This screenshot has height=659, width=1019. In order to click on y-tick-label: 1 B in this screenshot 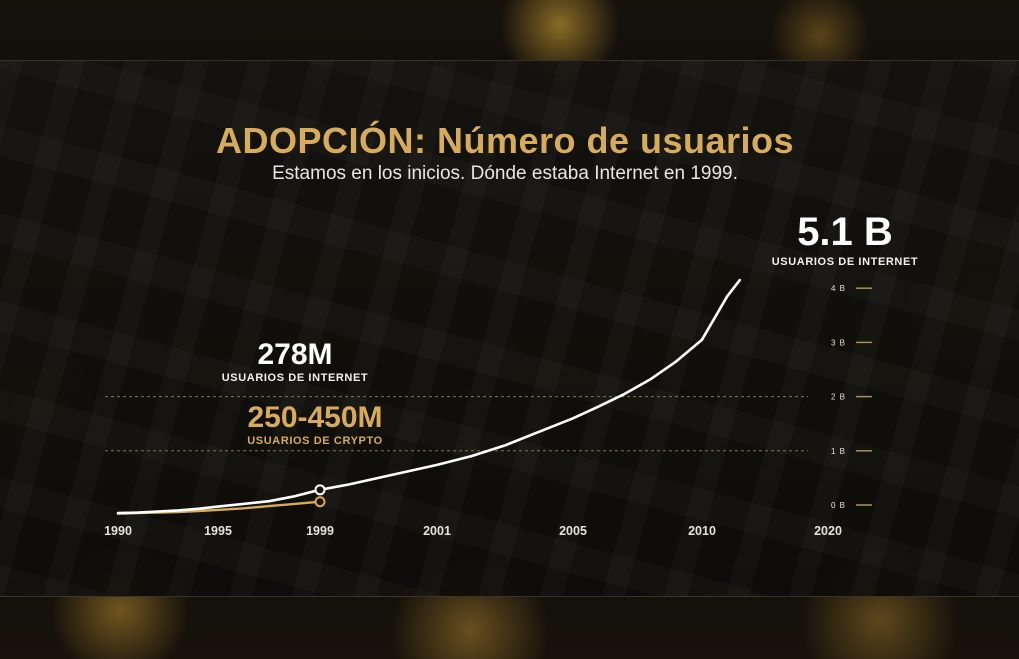, I will do `click(838, 451)`.